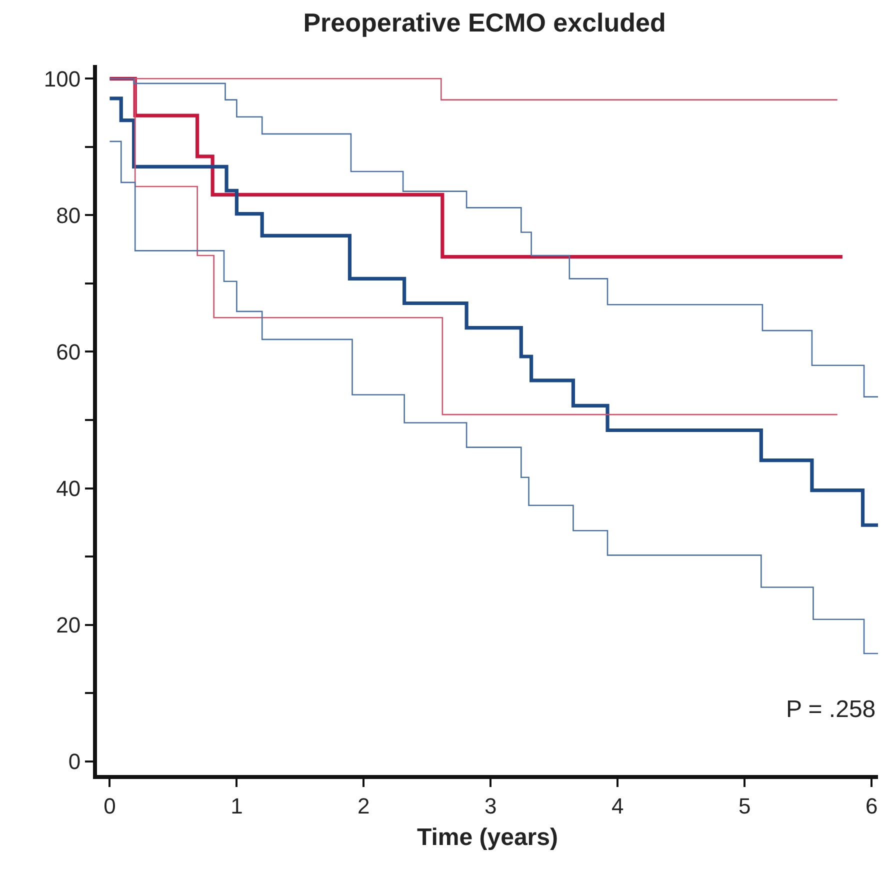  I want to click on chart-title: Preoperative ECMO excluded, so click(484, 22).